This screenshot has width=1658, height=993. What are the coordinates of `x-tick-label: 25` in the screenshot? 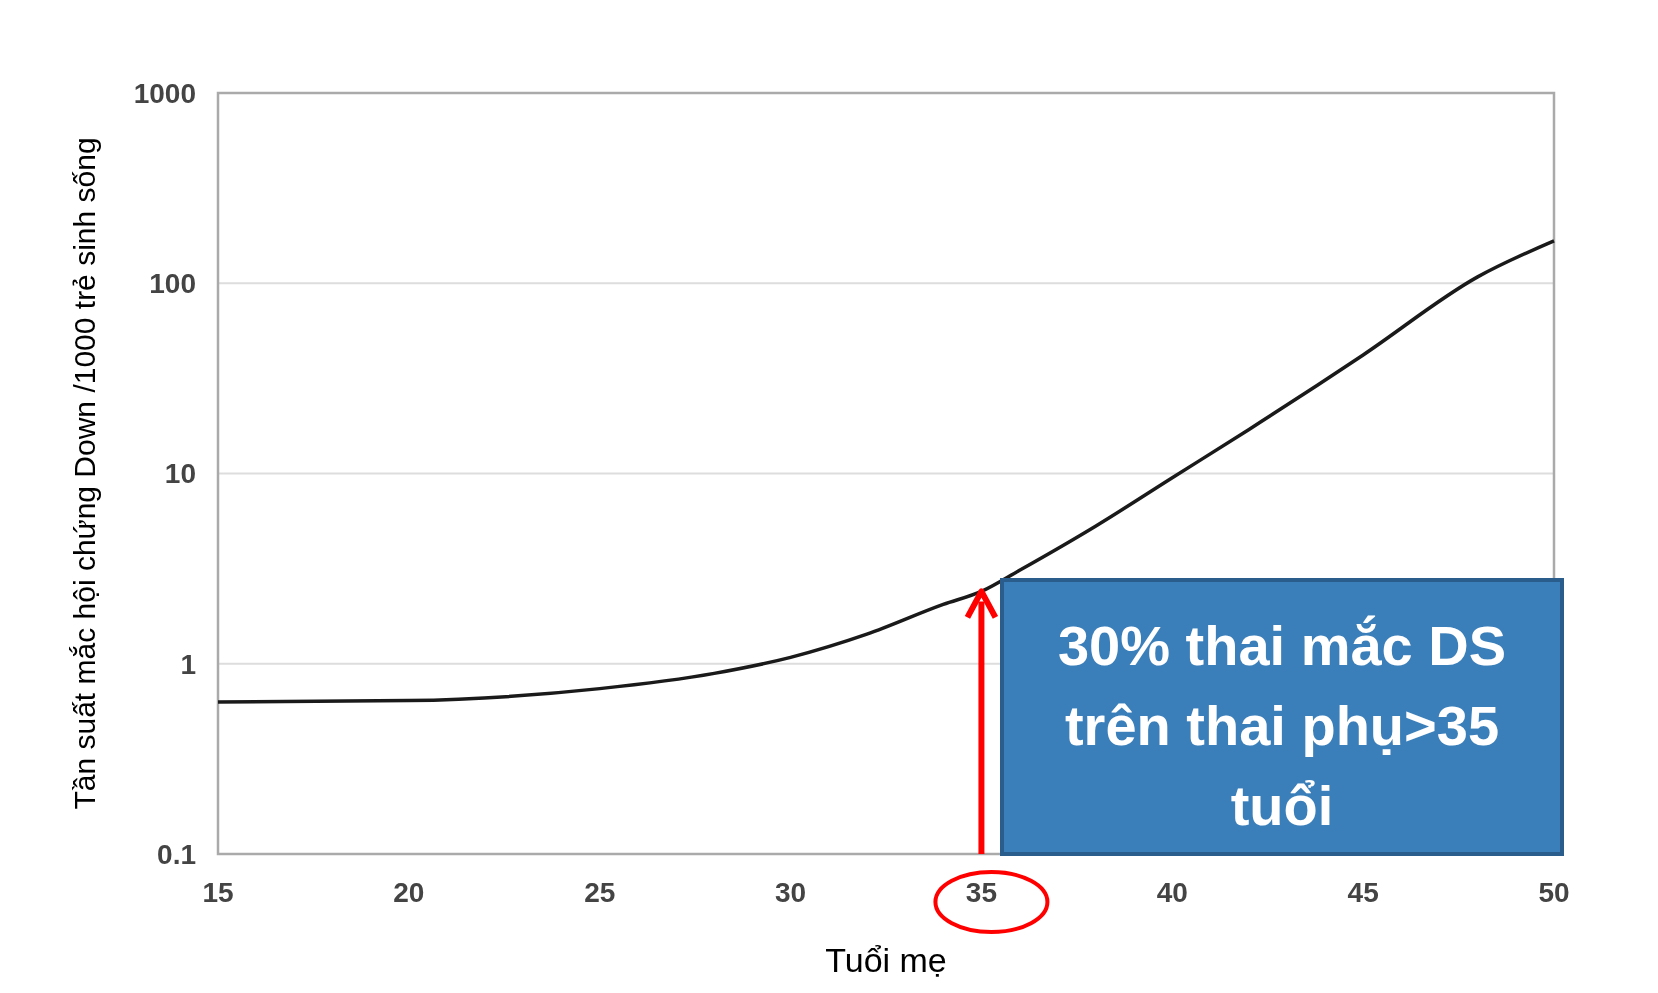 It's located at (600, 892).